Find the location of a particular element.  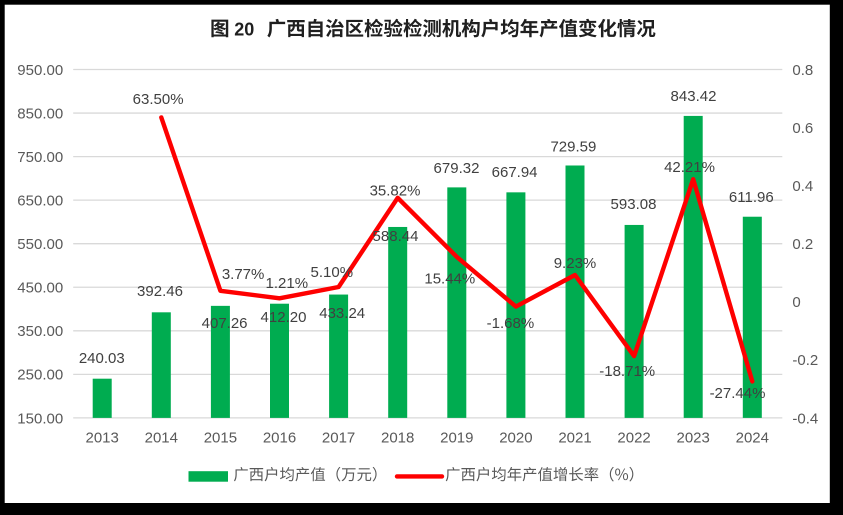

svg-text: 15.44% is located at coordinates (449, 278).